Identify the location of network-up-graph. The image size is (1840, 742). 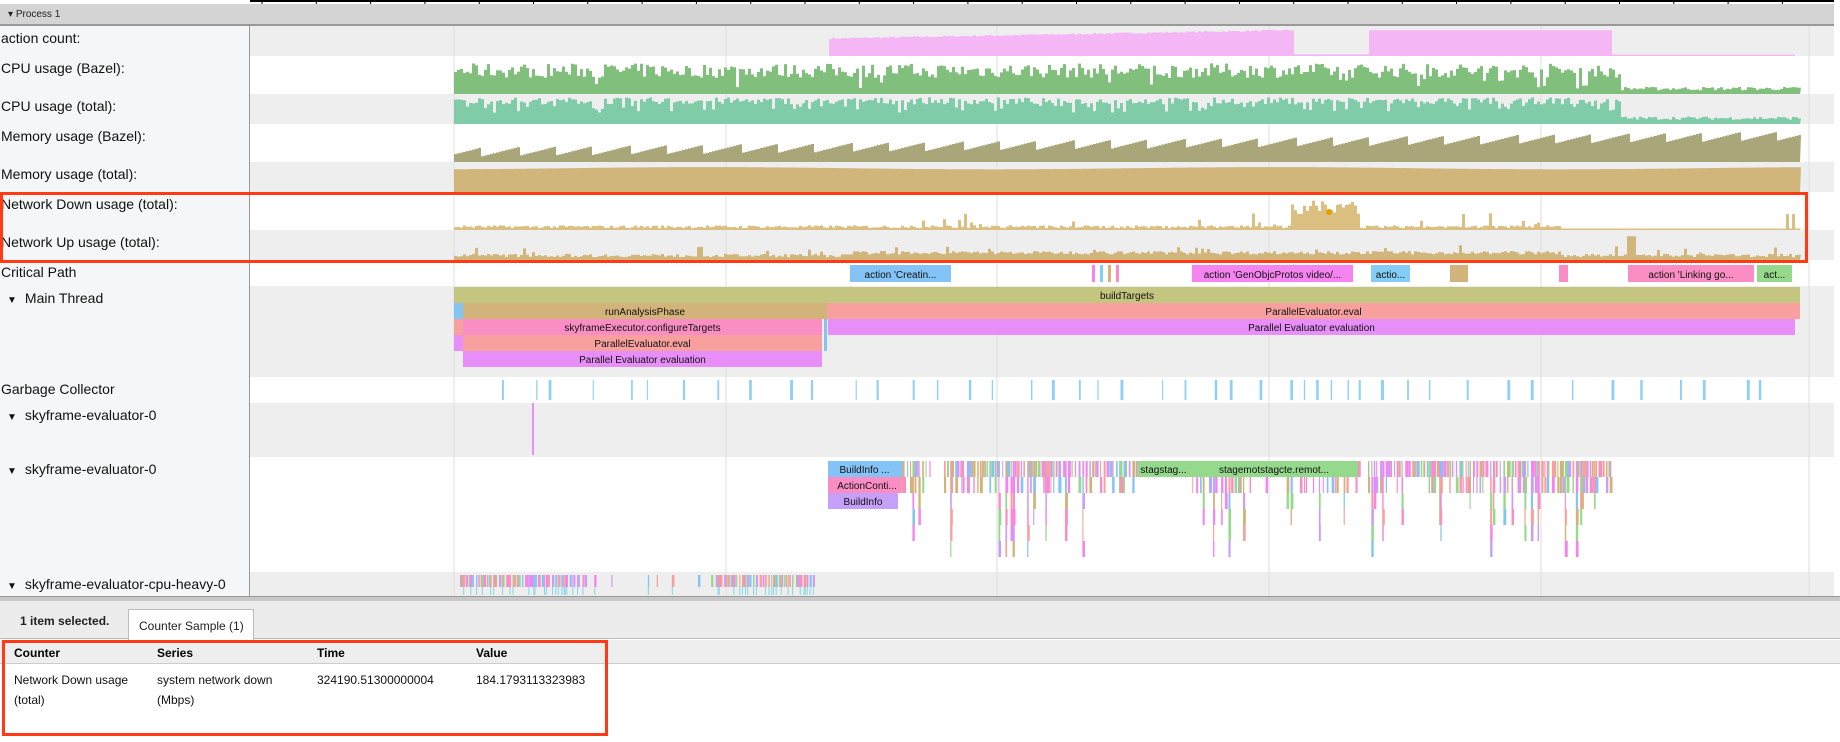
(1127, 248).